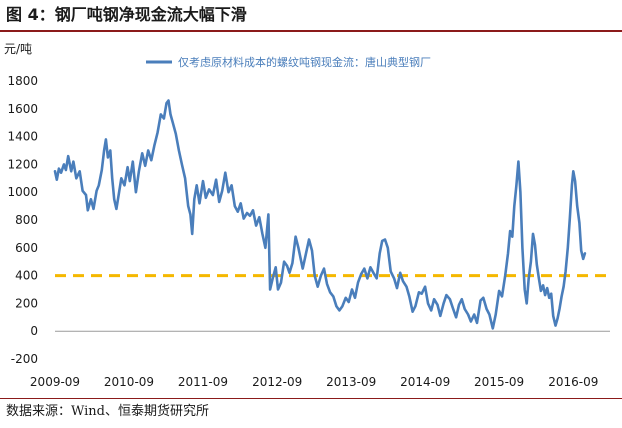  I want to click on x-tick-label: 2014-09, so click(425, 382).